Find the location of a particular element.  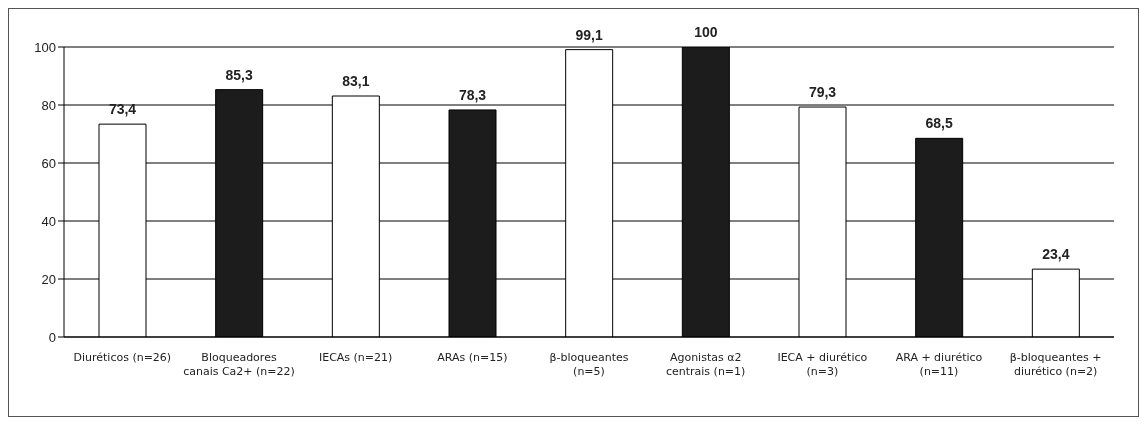

y-tick-label: 100 is located at coordinates (45, 47).